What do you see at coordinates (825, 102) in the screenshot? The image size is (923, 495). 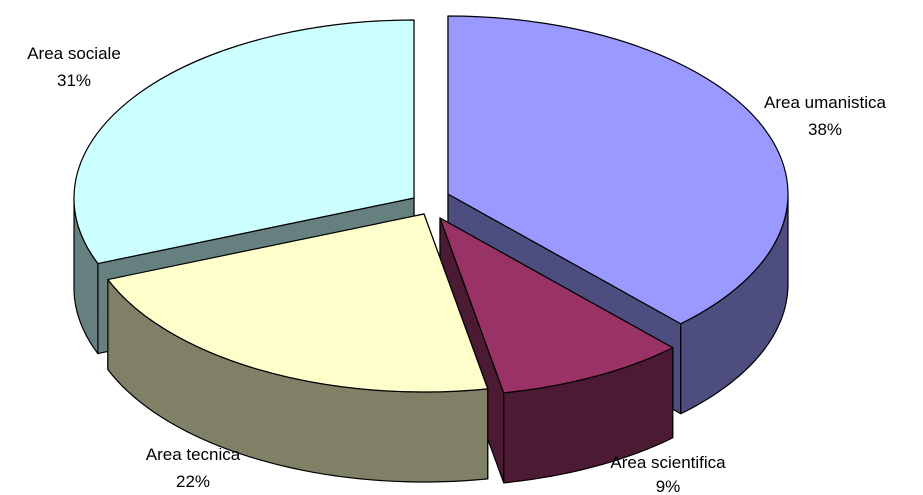 I see `label-umanistica-name: Area umanistica` at bounding box center [825, 102].